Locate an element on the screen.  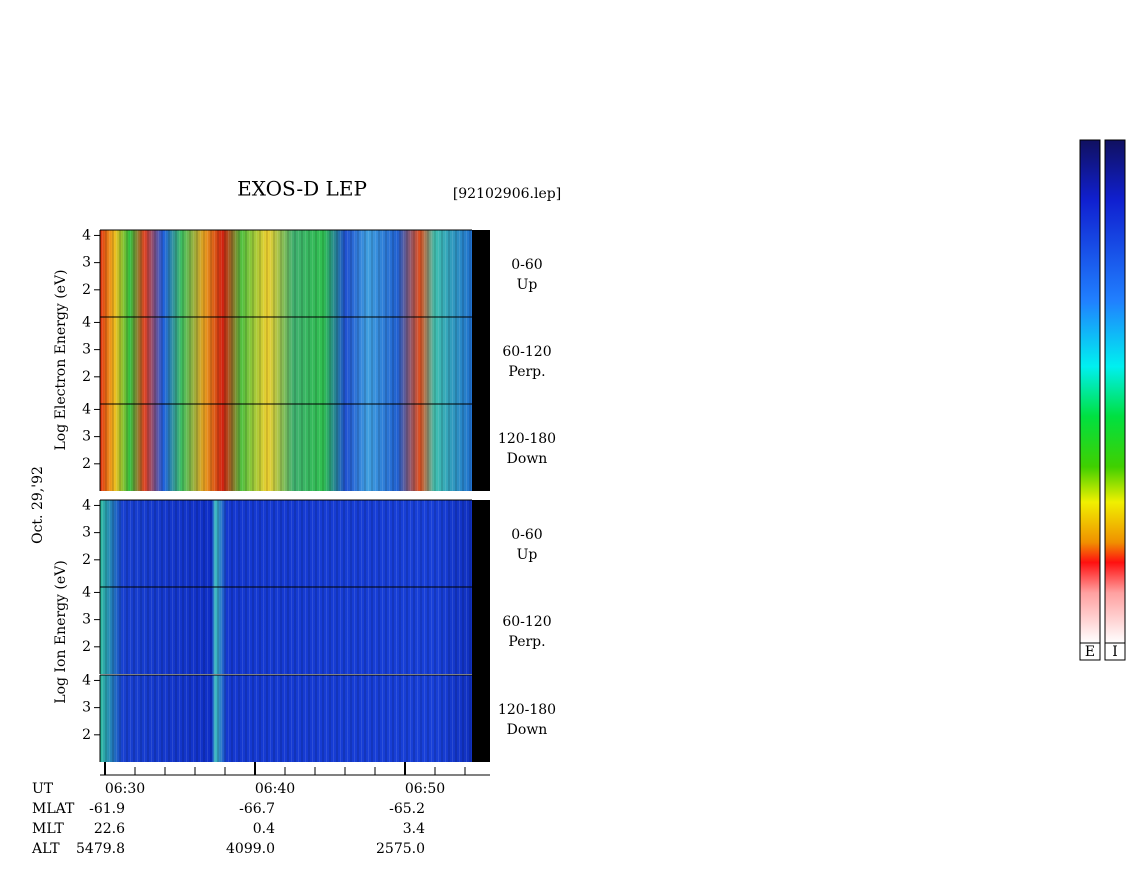
x-axis-name: UT is located at coordinates (43, 789).